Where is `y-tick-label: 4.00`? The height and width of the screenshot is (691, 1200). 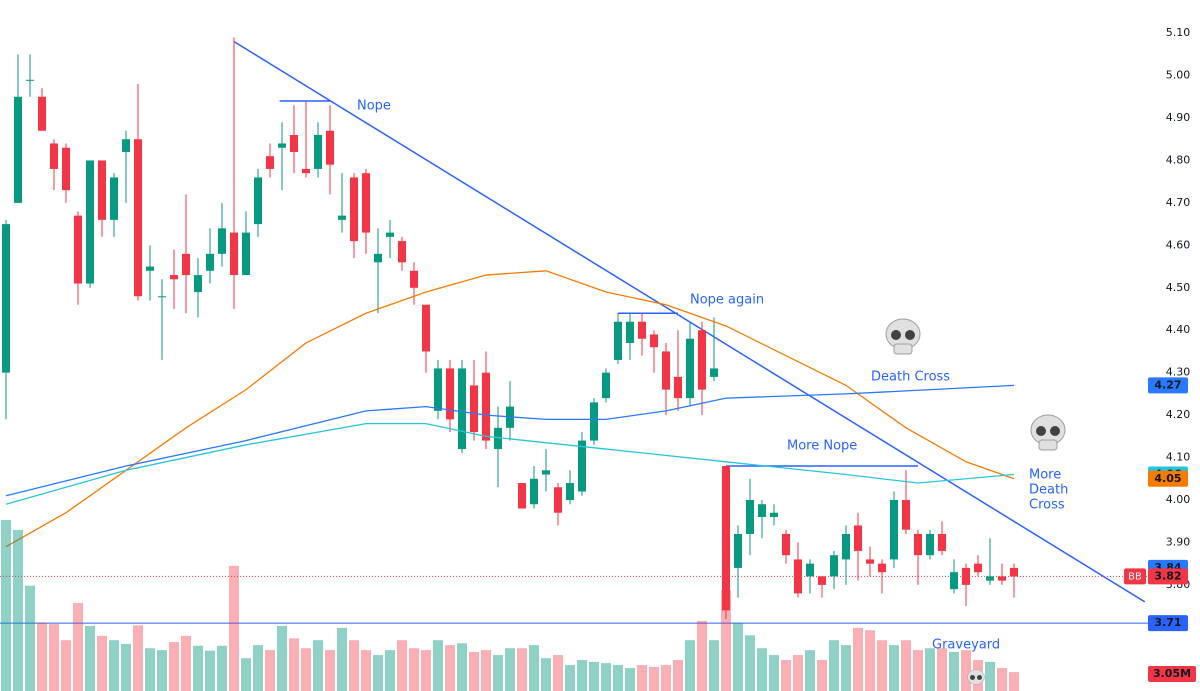 y-tick-label: 4.00 is located at coordinates (1178, 499).